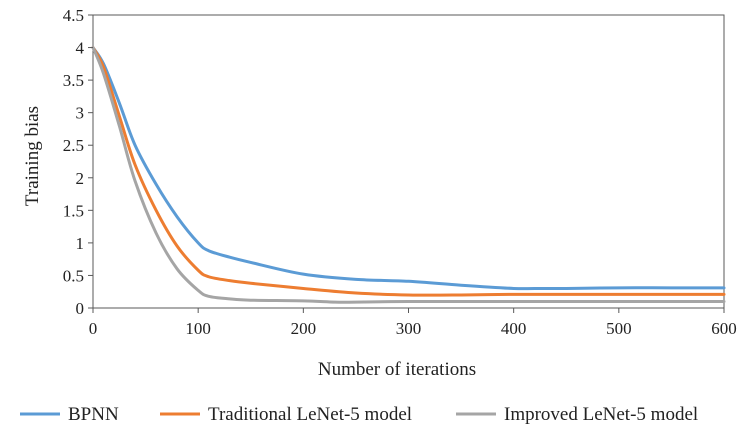 The width and height of the screenshot is (745, 448). I want to click on y-tick-label: 0, so click(80, 308).